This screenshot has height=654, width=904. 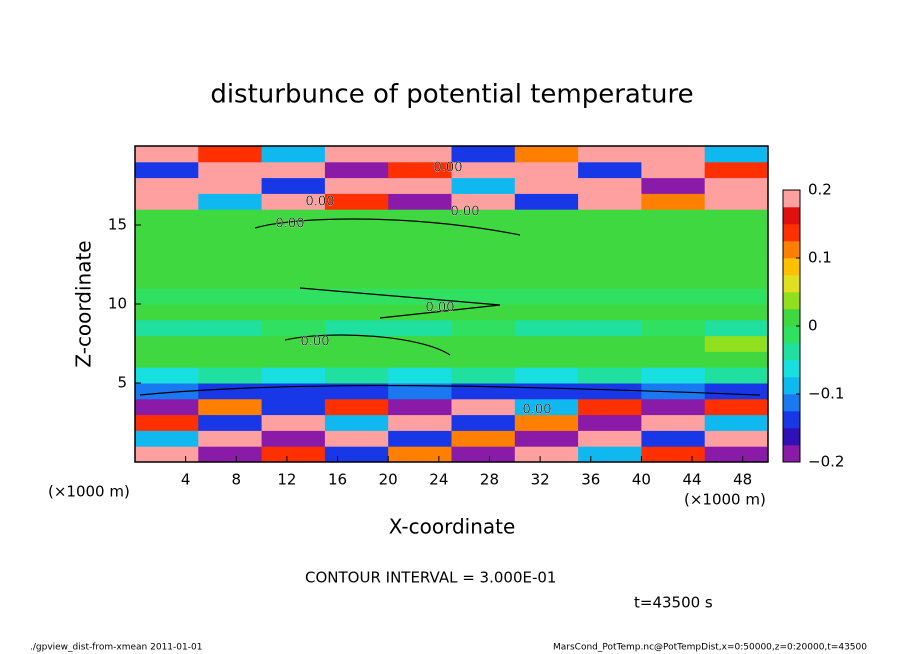 I want to click on chart-title: disturbunce of potential temperature, so click(x=451, y=95).